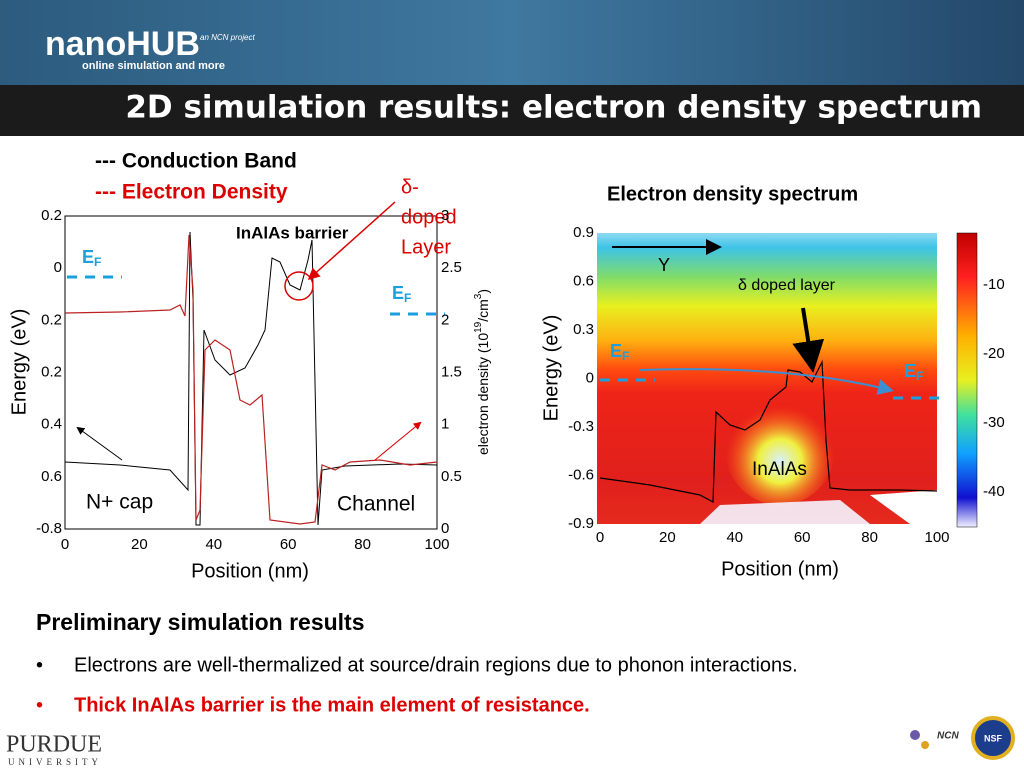 Image resolution: width=1024 pixels, height=768 pixels. I want to click on header-band, so click(512, 43).